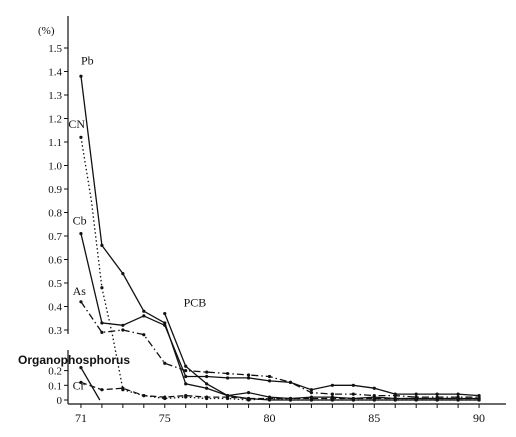 The width and height of the screenshot is (516, 437). Describe the element at coordinates (55, 237) in the screenshot. I see `y-tick-label: 0.7` at that location.